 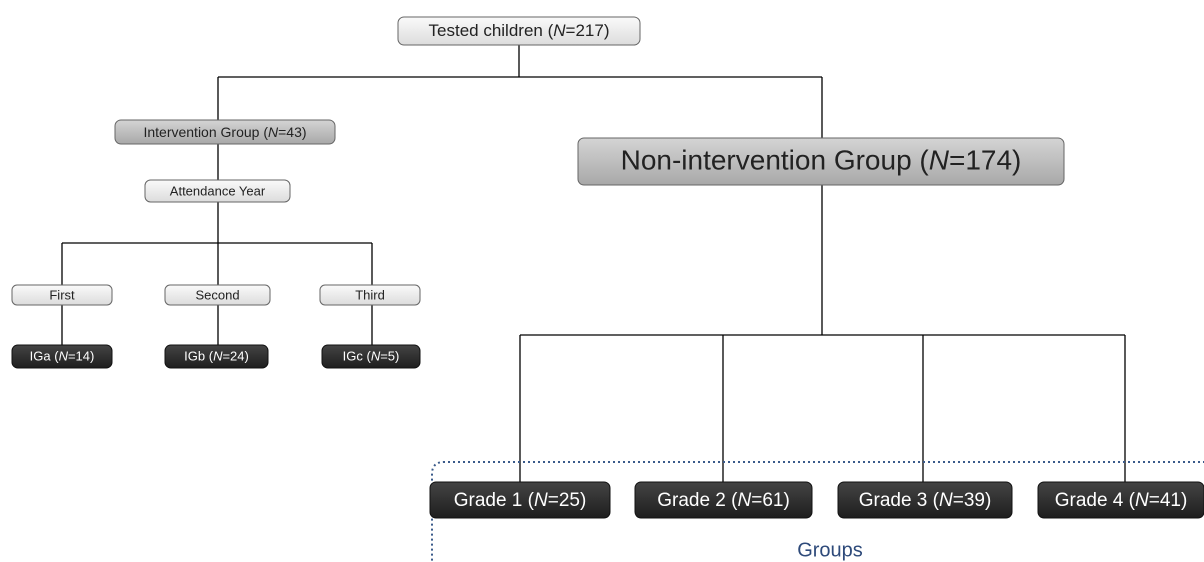 I want to click on group-label: Groups, so click(x=830, y=550).